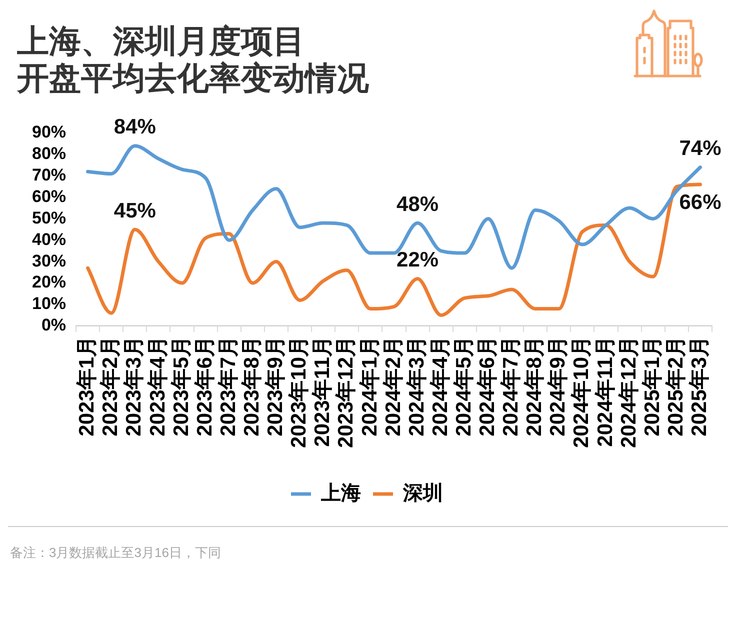 This screenshot has width=740, height=623. What do you see at coordinates (49, 218) in the screenshot?
I see `y-tick-label: 50%` at bounding box center [49, 218].